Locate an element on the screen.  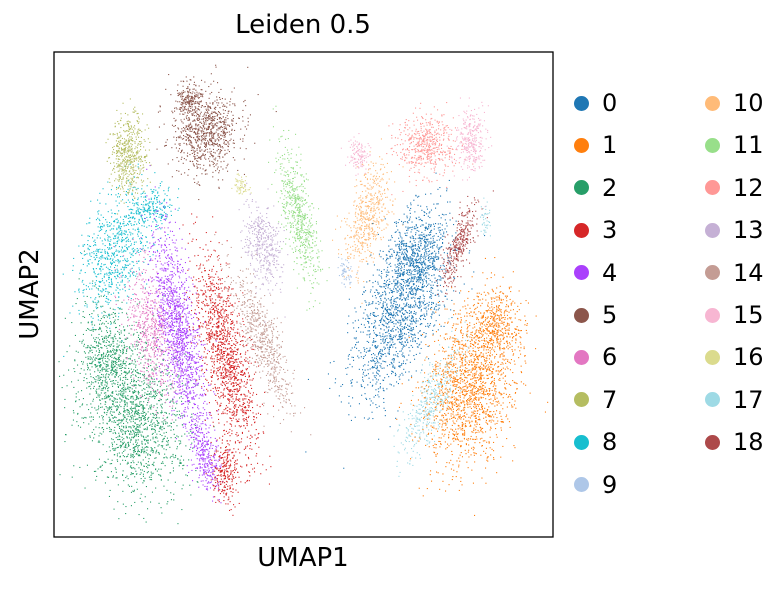
legend-label-6: 6 is located at coordinates (610, 357).